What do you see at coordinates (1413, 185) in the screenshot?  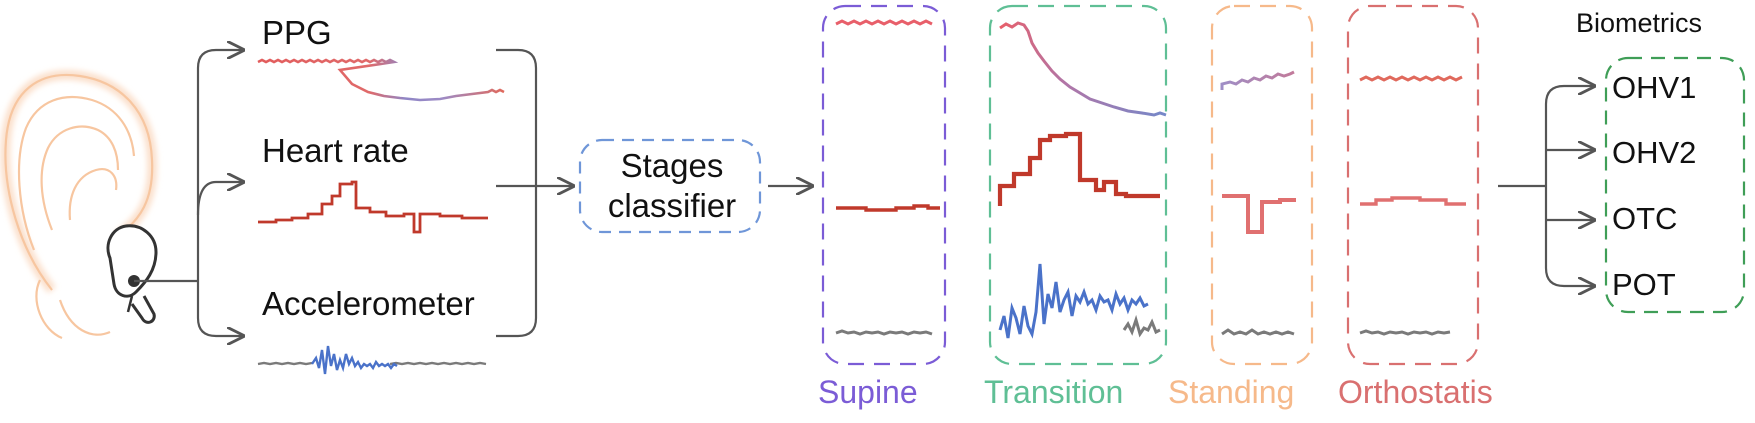 I see `stage-box-orthostatis` at bounding box center [1413, 185].